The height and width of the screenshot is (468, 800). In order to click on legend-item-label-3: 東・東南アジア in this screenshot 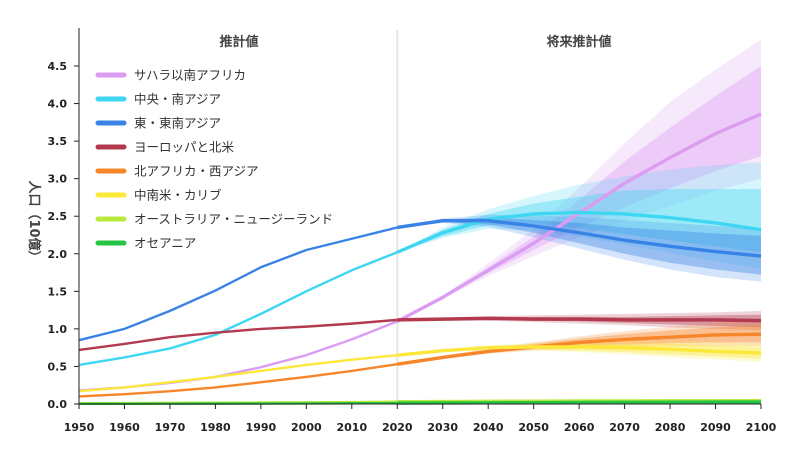, I will do `click(177, 123)`.